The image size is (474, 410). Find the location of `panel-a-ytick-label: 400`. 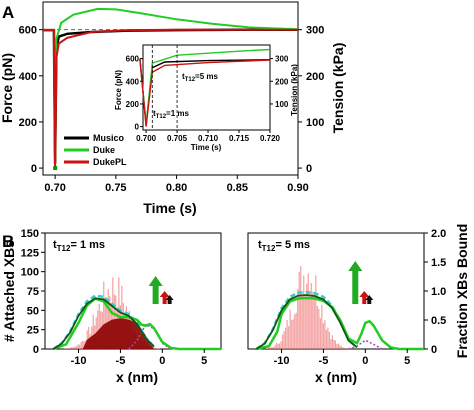

panel-a-ytick-label: 400 is located at coordinates (28, 77).